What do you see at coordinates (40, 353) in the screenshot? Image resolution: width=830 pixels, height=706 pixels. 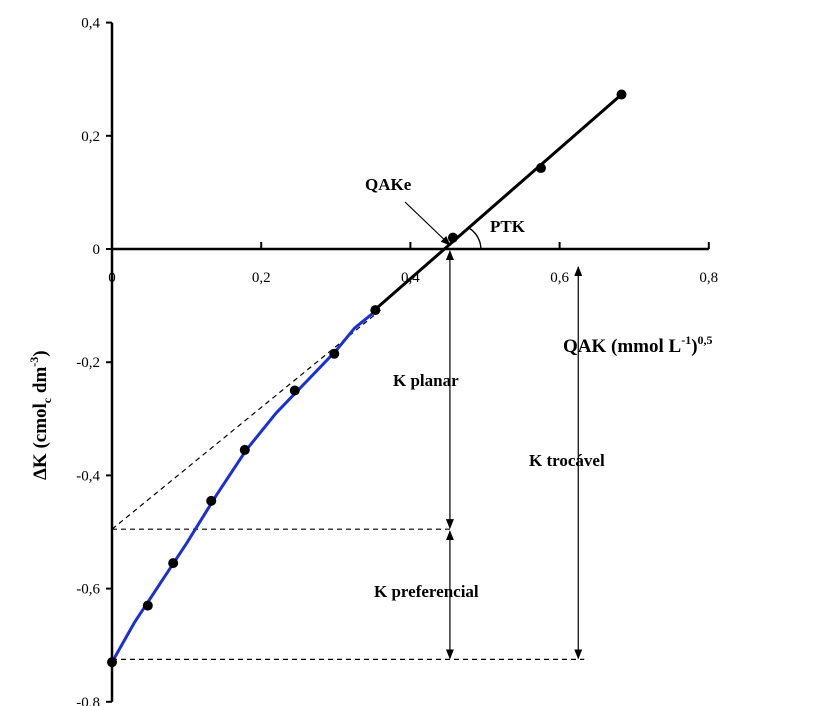 I see `y-title-close: )` at bounding box center [40, 353].